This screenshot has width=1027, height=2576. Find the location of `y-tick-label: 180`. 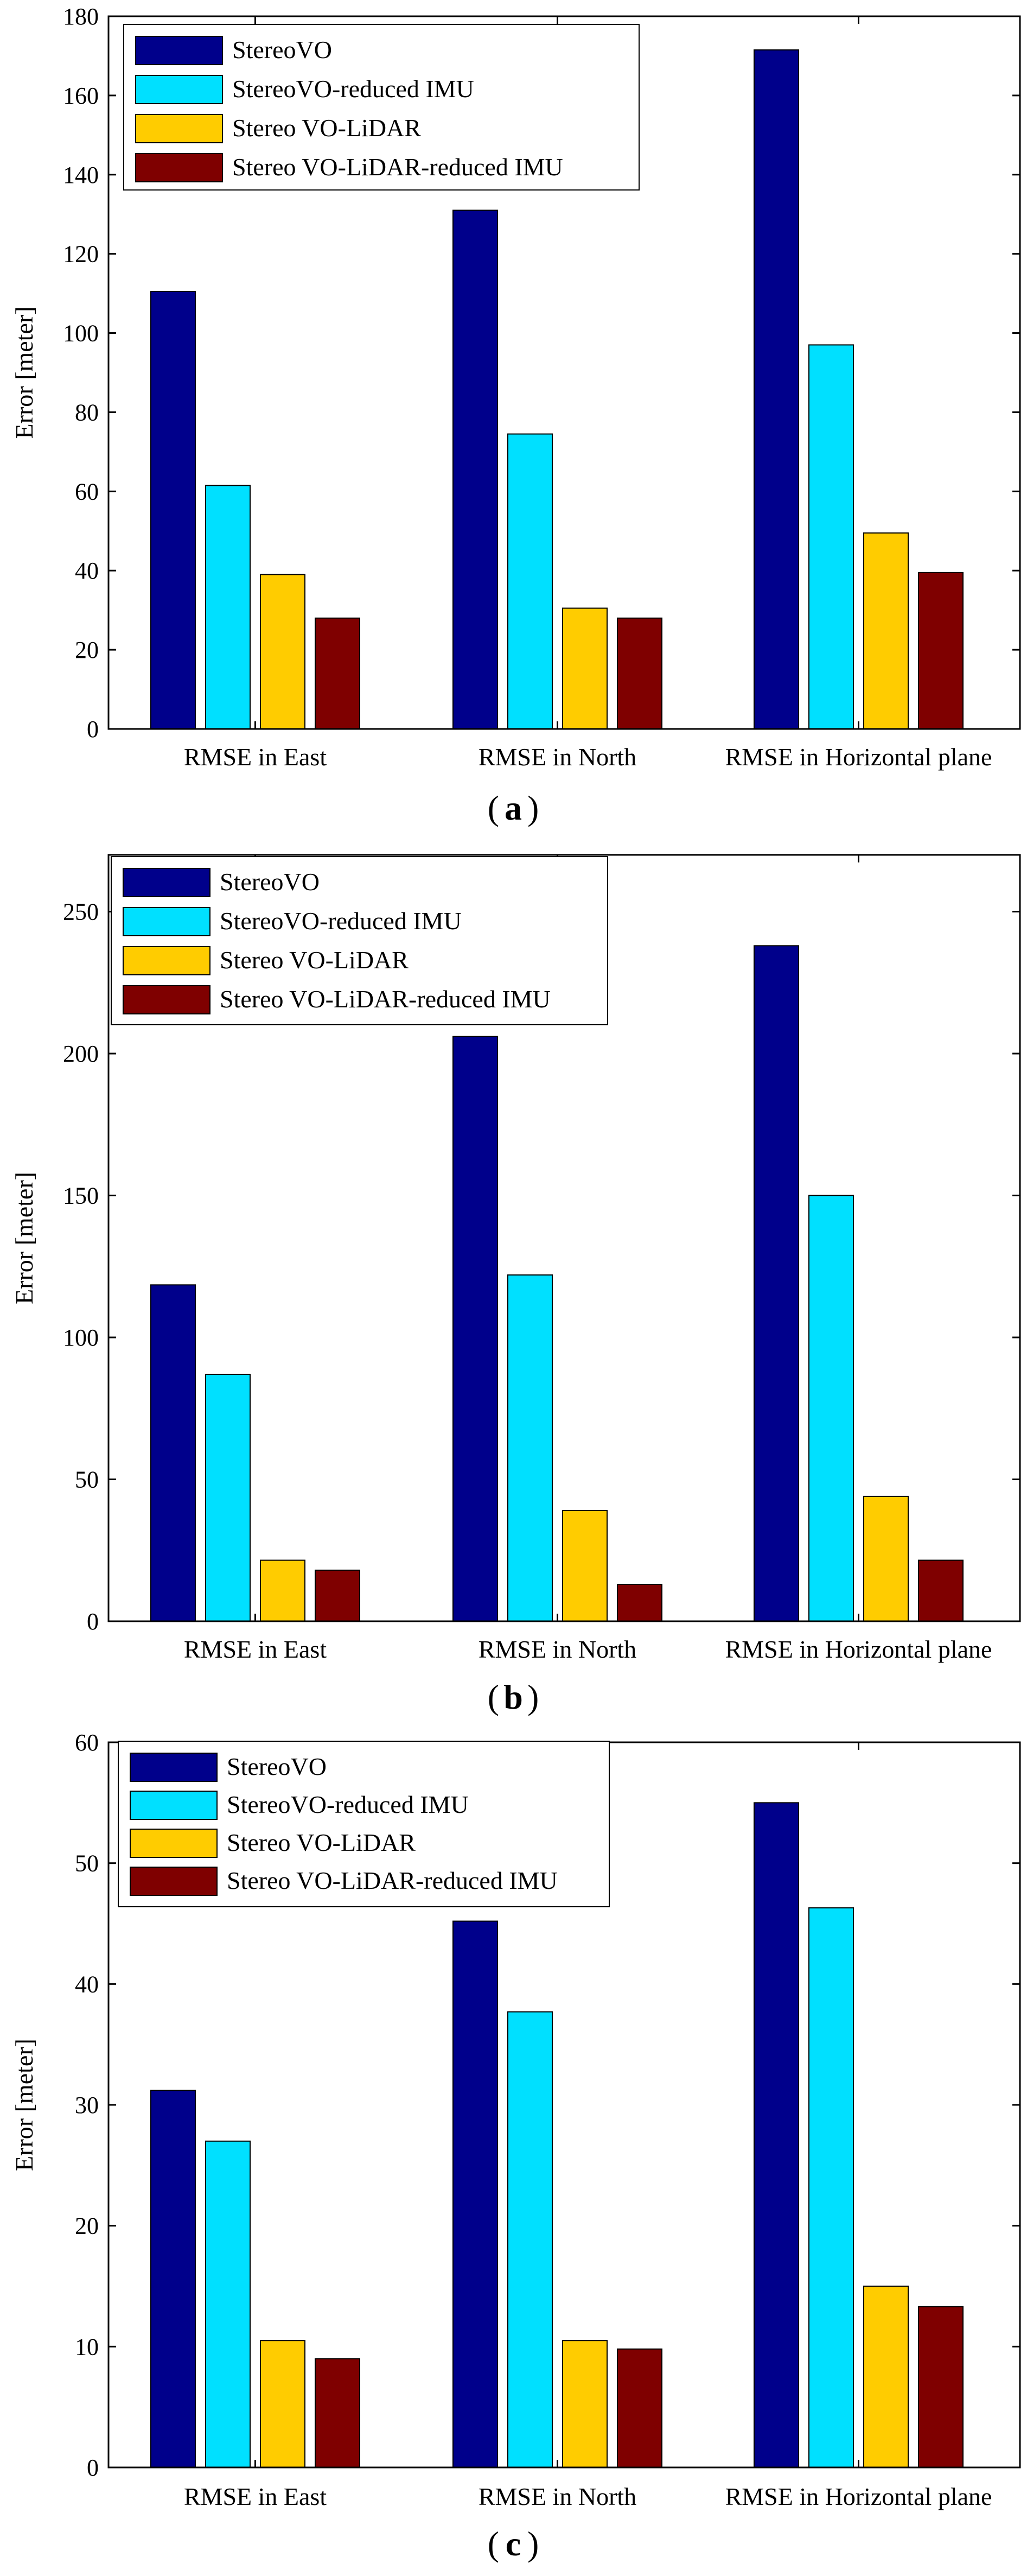

y-tick-label: 180 is located at coordinates (81, 16).